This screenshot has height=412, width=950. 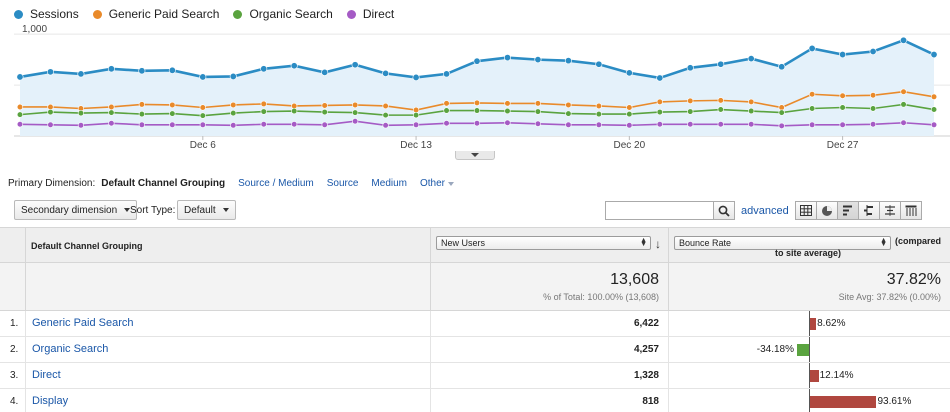 What do you see at coordinates (276, 183) in the screenshot?
I see `primary-dimension-source-medium: Source / Medium` at bounding box center [276, 183].